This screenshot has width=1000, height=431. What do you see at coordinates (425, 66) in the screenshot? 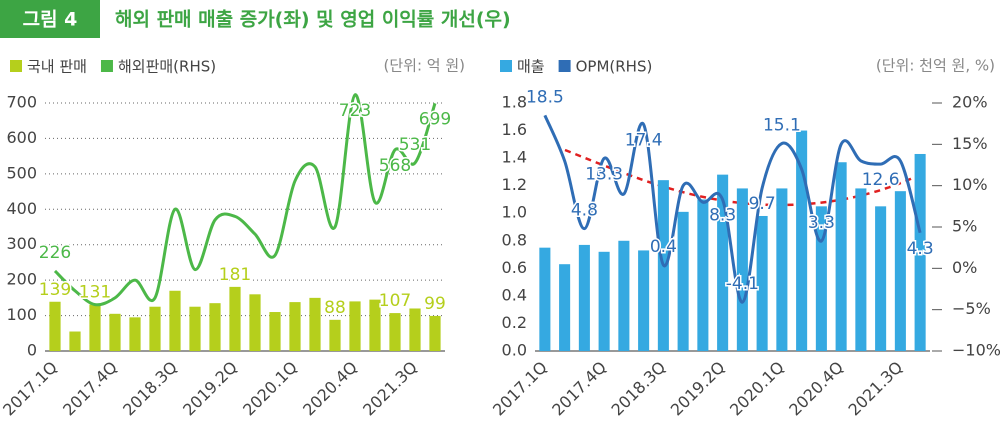
I see `unit-label: (단위: 억 원)` at bounding box center [425, 66].